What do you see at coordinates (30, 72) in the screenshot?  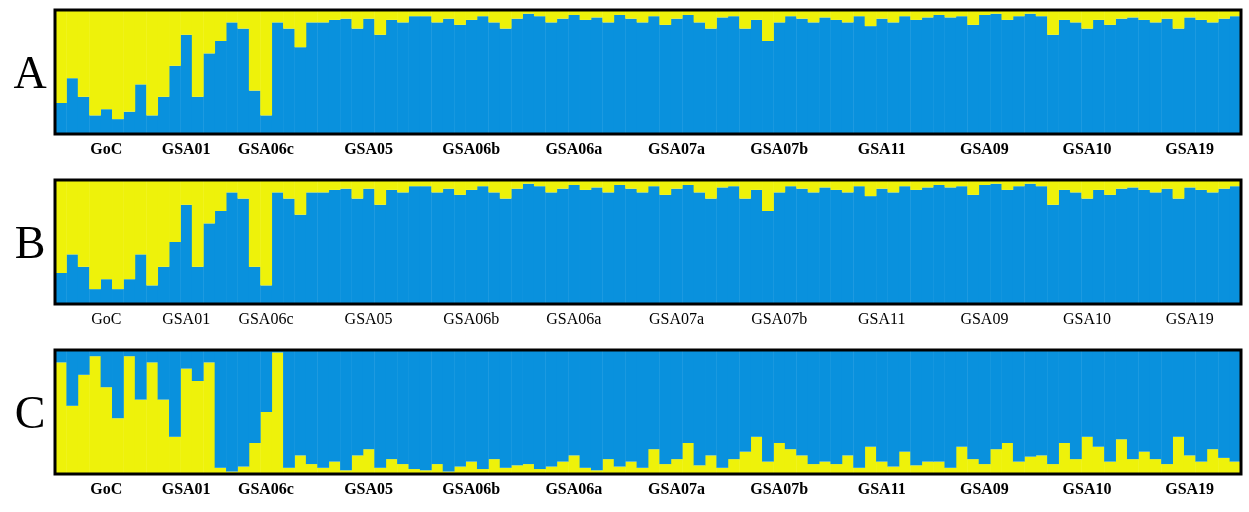 I see `text: A` at bounding box center [30, 72].